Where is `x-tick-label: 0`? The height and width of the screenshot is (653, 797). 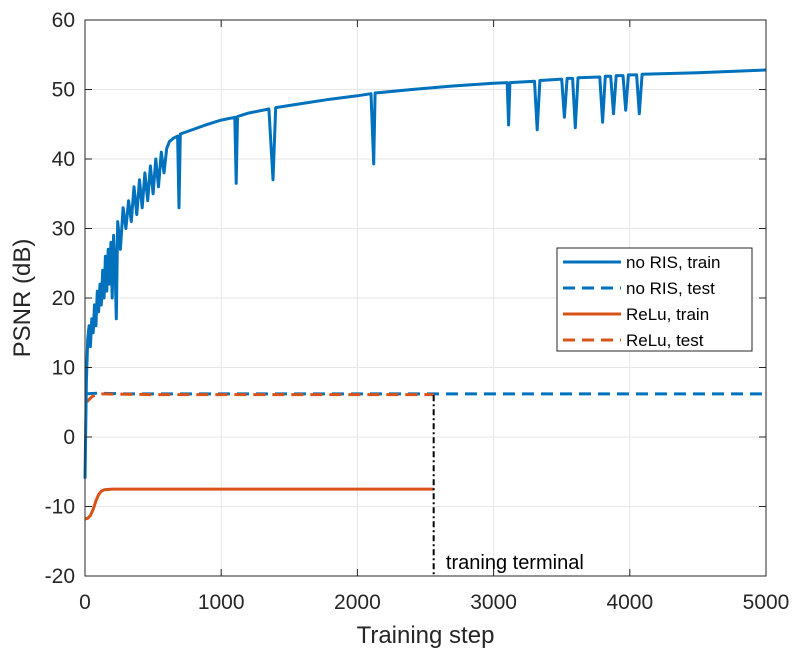
x-tick-label: 0 is located at coordinates (85, 602).